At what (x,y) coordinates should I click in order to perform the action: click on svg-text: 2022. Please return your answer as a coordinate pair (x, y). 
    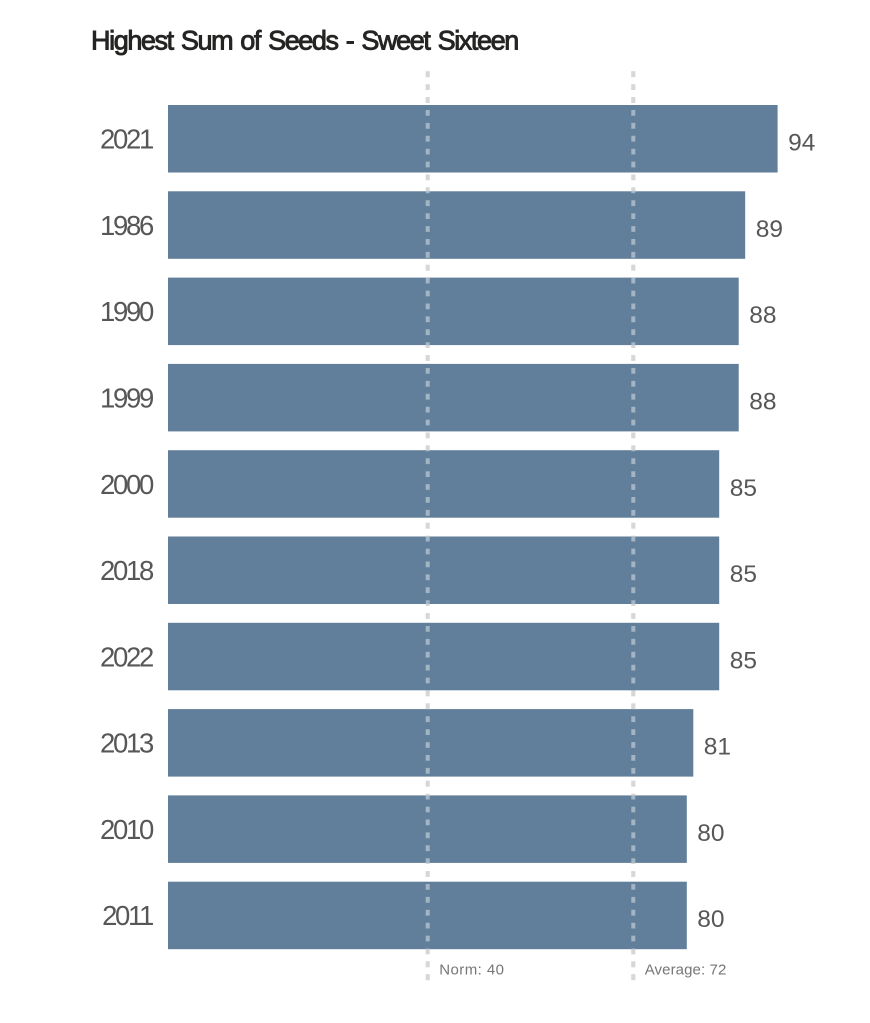
    Looking at the image, I should click on (126, 656).